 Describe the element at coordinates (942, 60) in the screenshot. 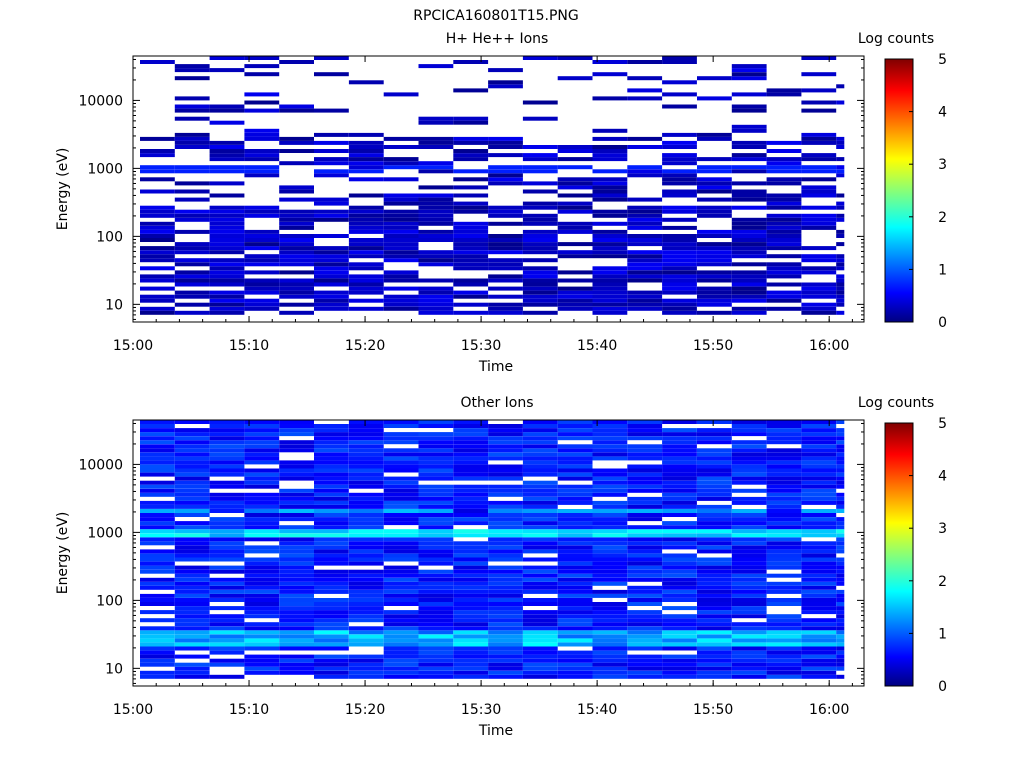

I see `colorbar-tick-label: 5` at that location.